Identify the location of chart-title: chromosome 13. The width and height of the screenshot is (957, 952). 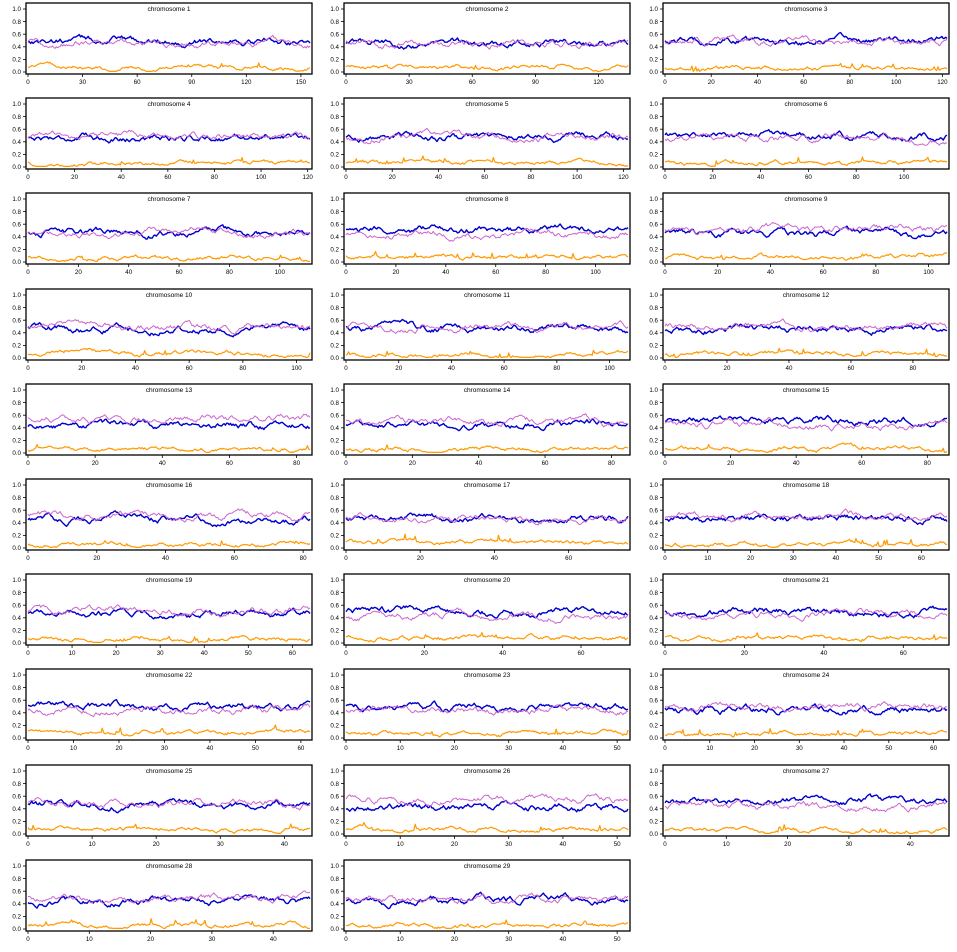
(169, 390).